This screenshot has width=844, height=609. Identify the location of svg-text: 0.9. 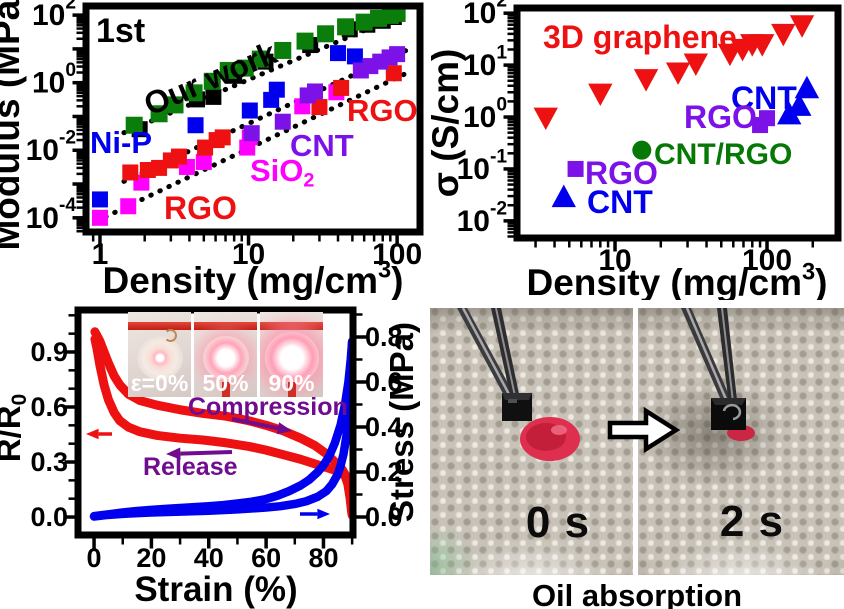
(49, 352).